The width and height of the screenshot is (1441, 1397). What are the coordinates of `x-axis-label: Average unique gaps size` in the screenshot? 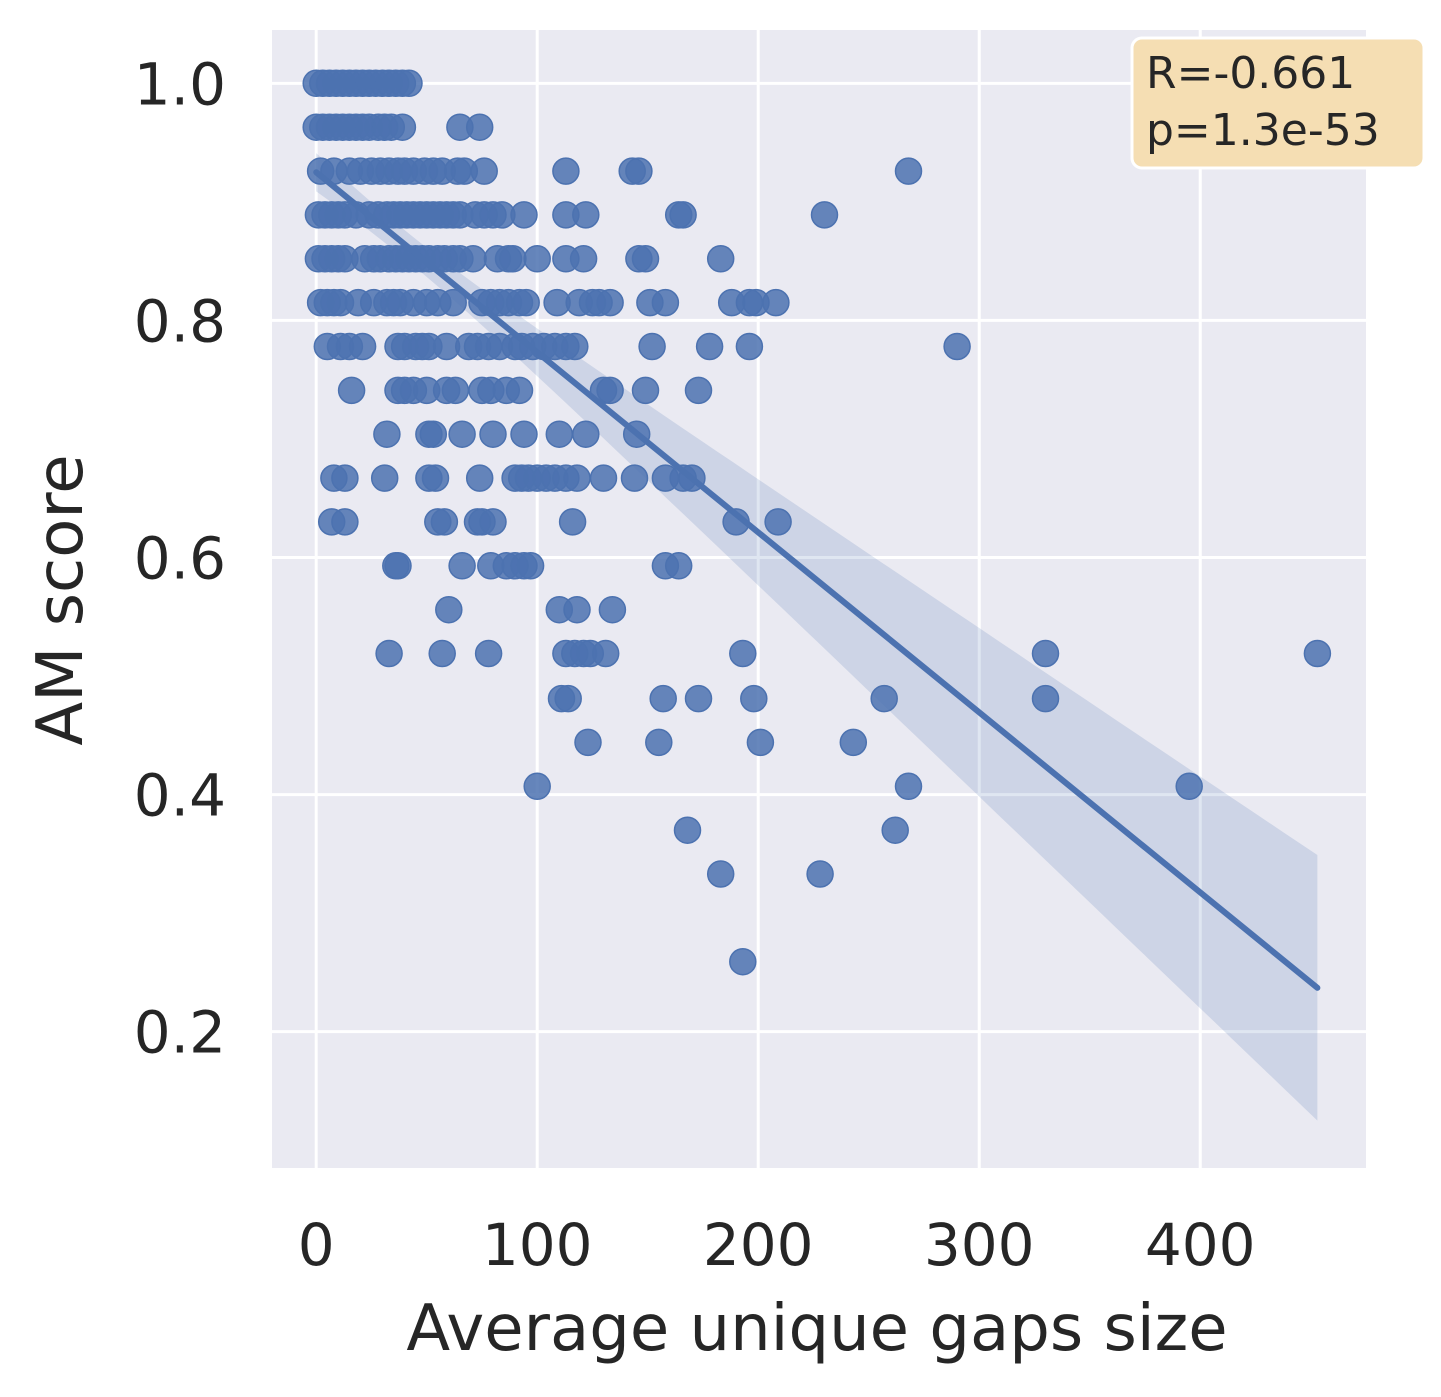 It's located at (816, 1329).